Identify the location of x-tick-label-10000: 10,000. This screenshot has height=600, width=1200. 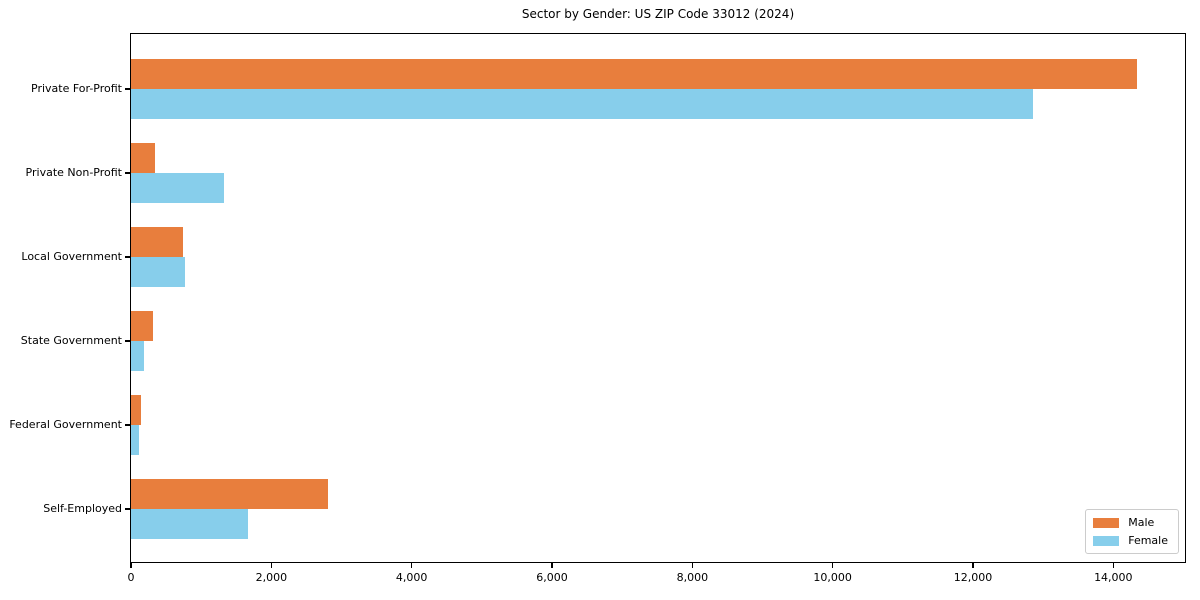
(832, 577).